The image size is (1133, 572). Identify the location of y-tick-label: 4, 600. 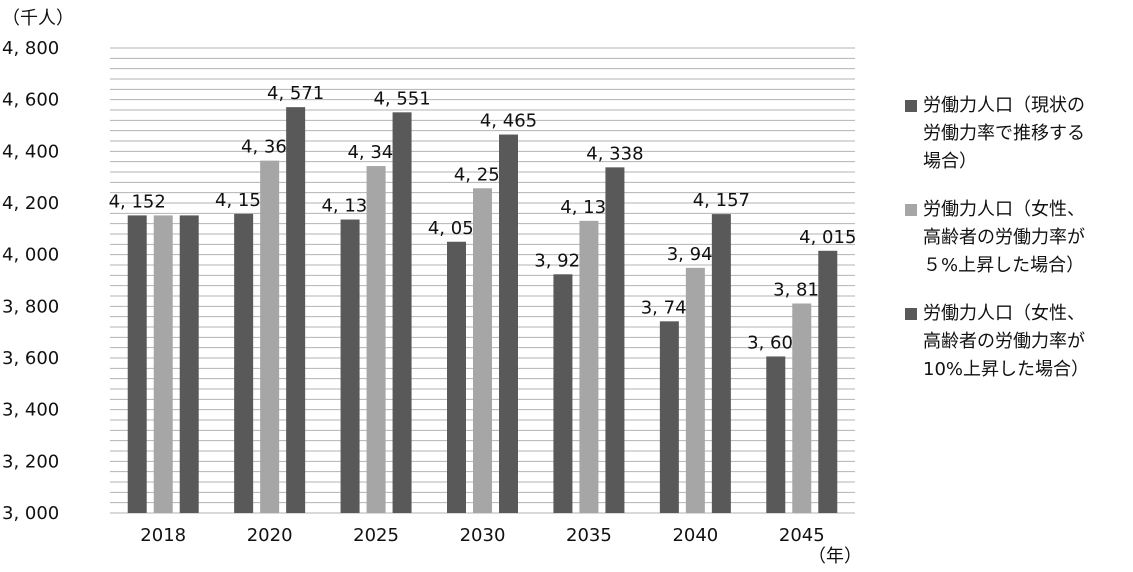
(30, 100).